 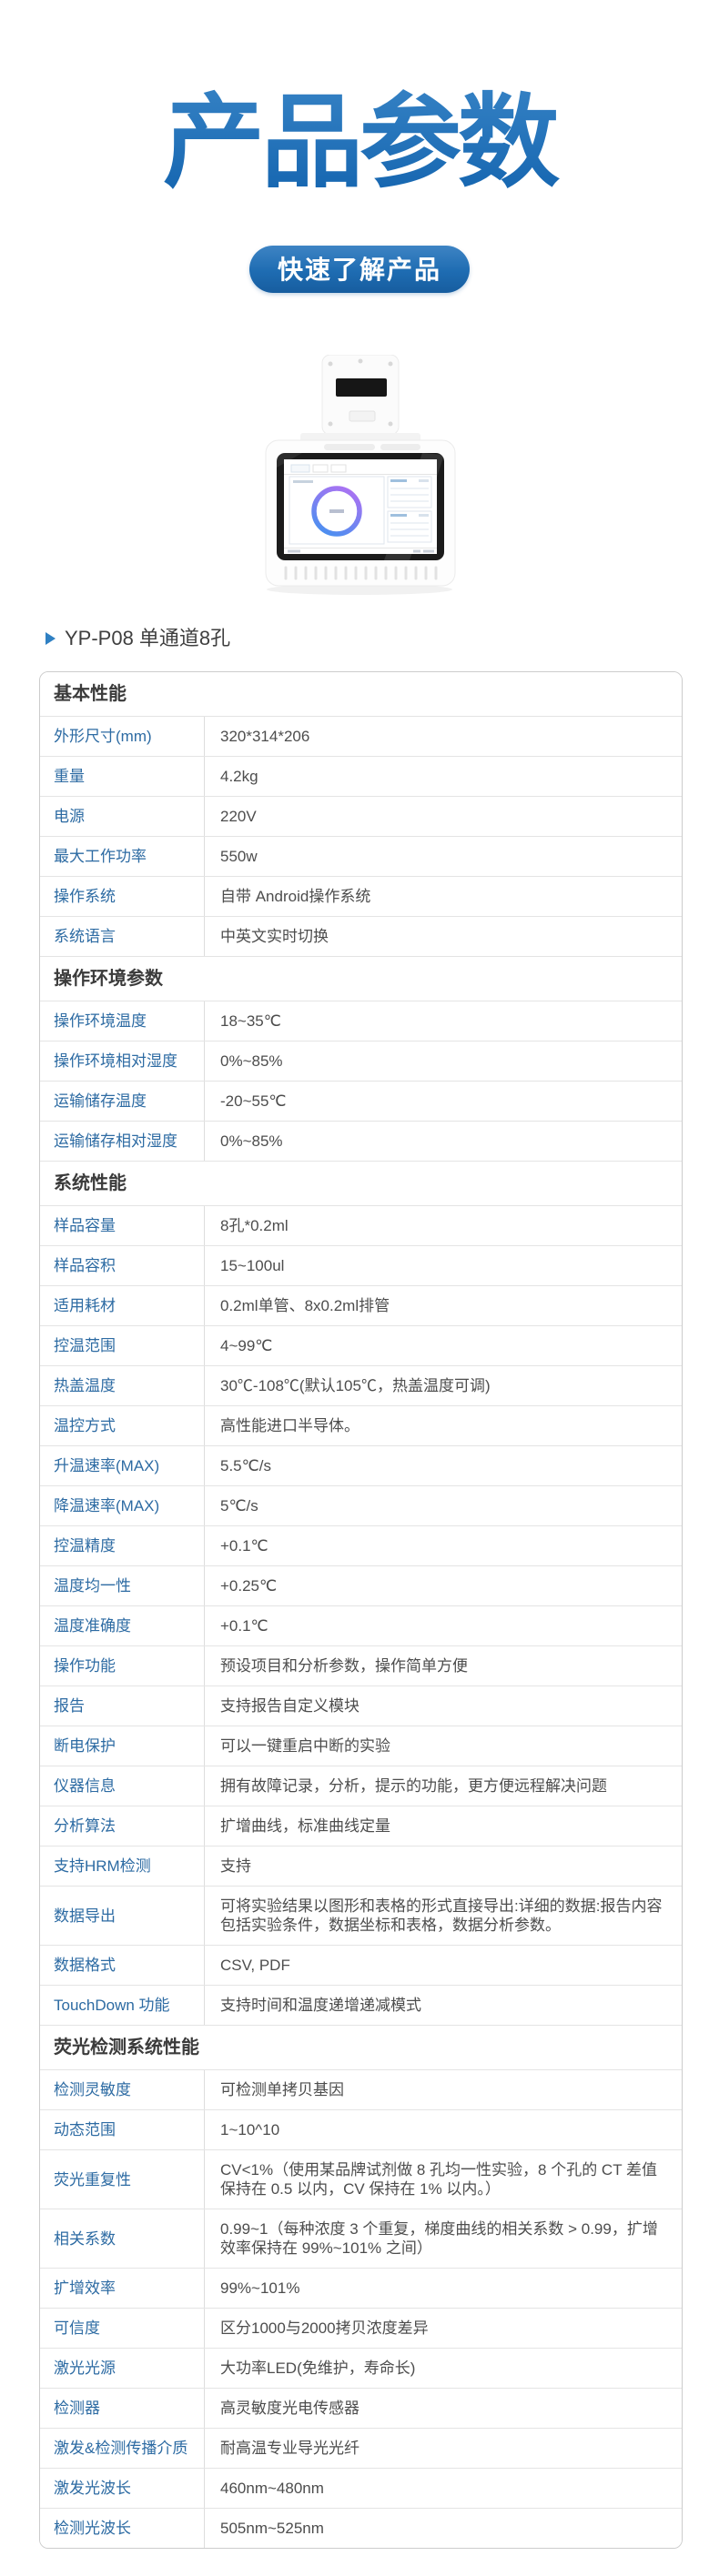 What do you see at coordinates (239, 776) in the screenshot?
I see `spec-value-cell: 4.2kg` at bounding box center [239, 776].